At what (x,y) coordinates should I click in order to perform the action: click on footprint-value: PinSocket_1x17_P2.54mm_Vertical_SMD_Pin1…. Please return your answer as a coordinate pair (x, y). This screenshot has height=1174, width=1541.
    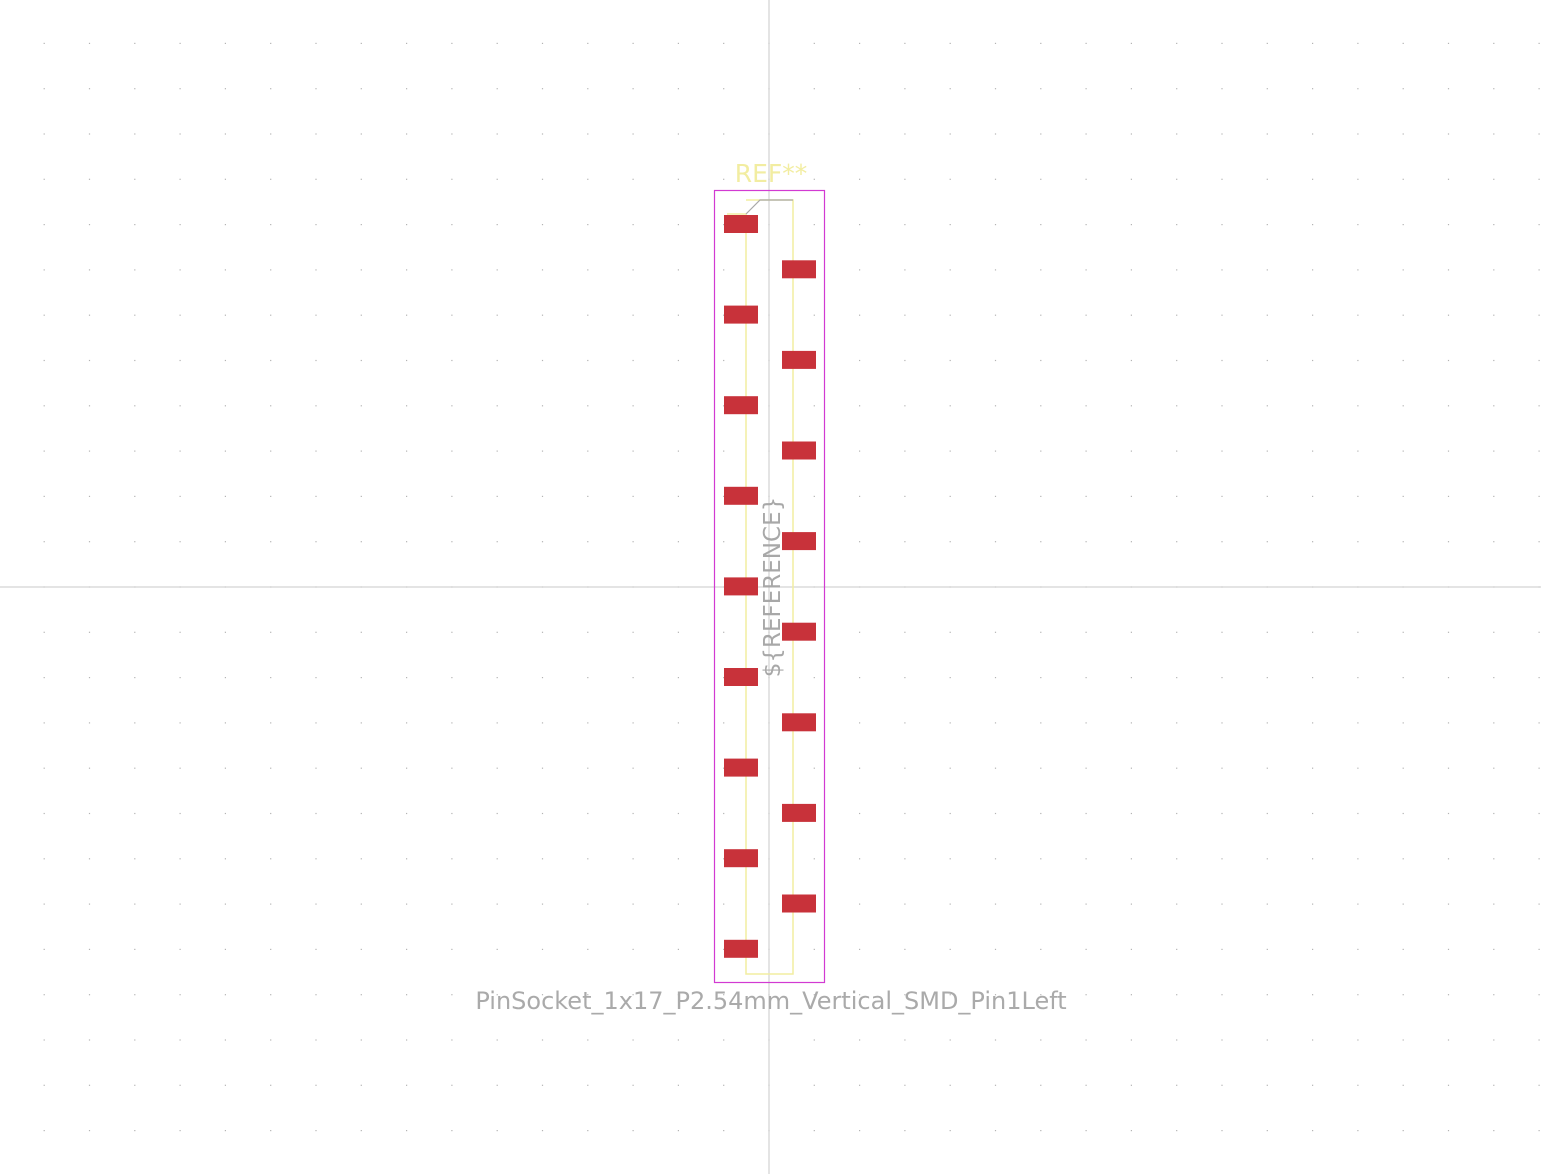
    Looking at the image, I should click on (770, 1001).